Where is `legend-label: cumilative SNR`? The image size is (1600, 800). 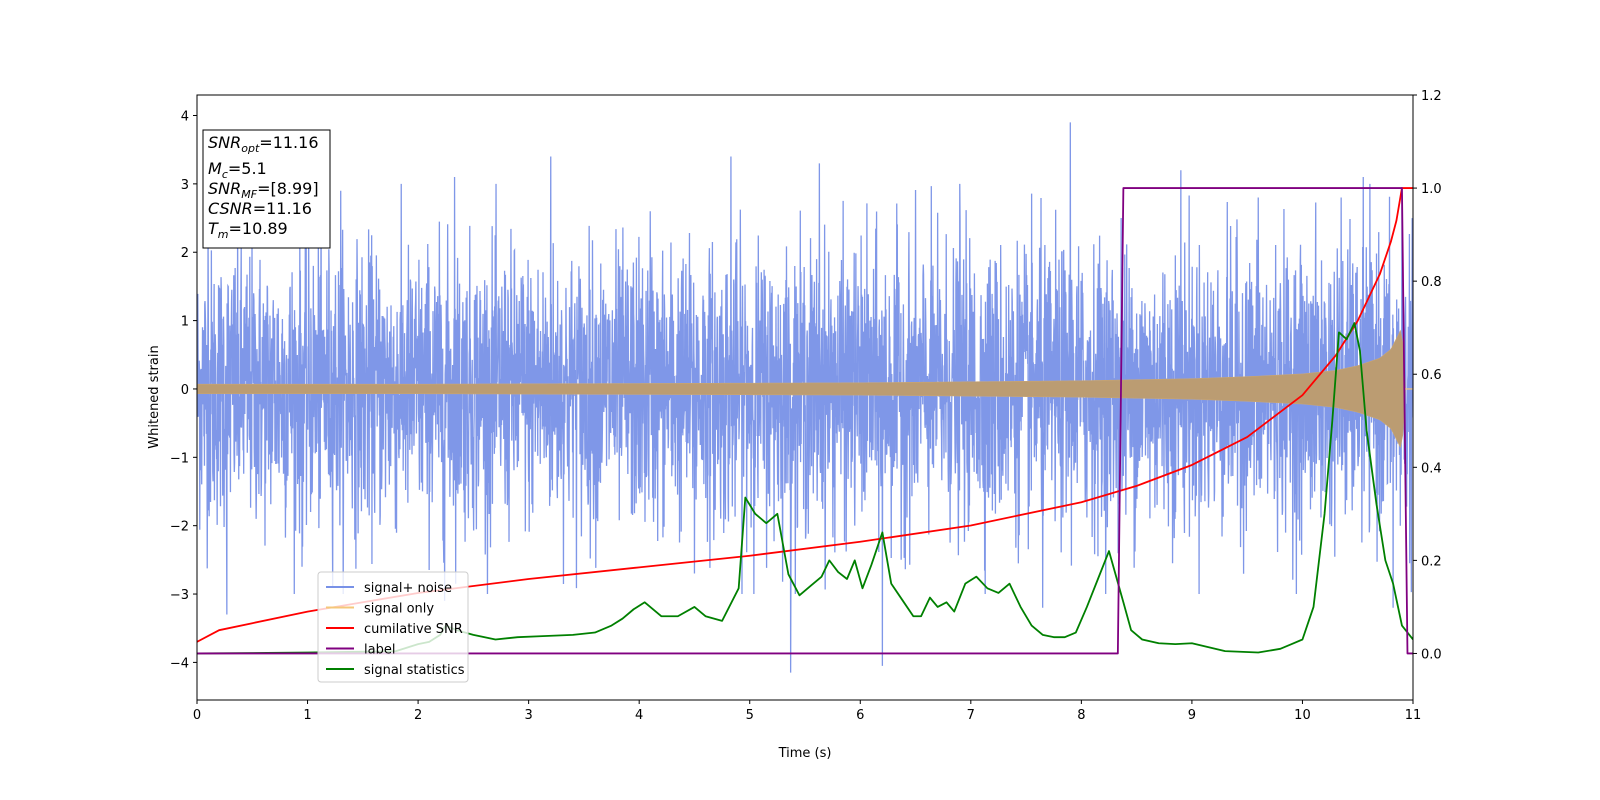 legend-label: cumilative SNR is located at coordinates (413, 629).